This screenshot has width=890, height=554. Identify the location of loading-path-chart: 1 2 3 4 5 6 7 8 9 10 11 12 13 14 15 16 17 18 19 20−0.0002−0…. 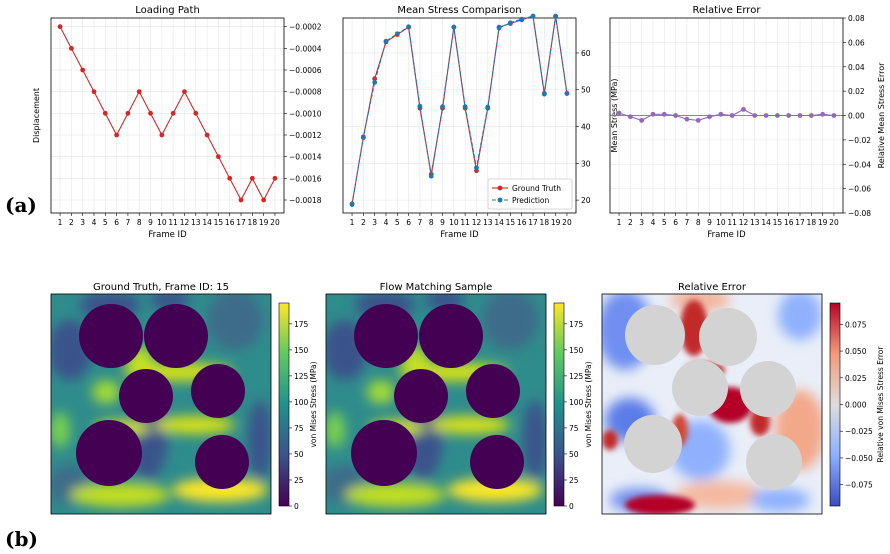
(177, 122).